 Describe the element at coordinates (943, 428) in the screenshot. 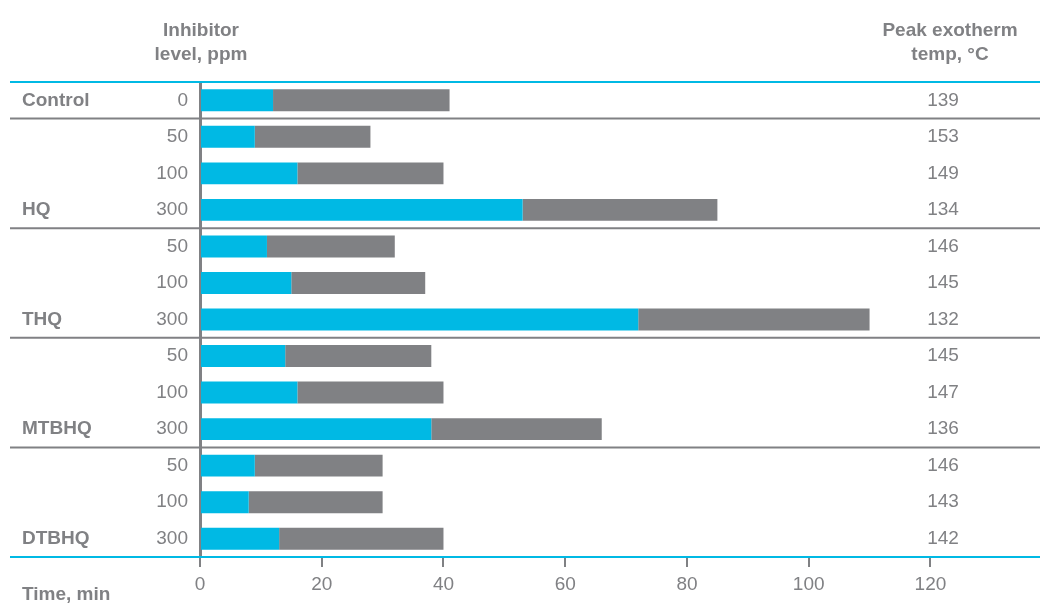

I see `annotation: 136` at that location.